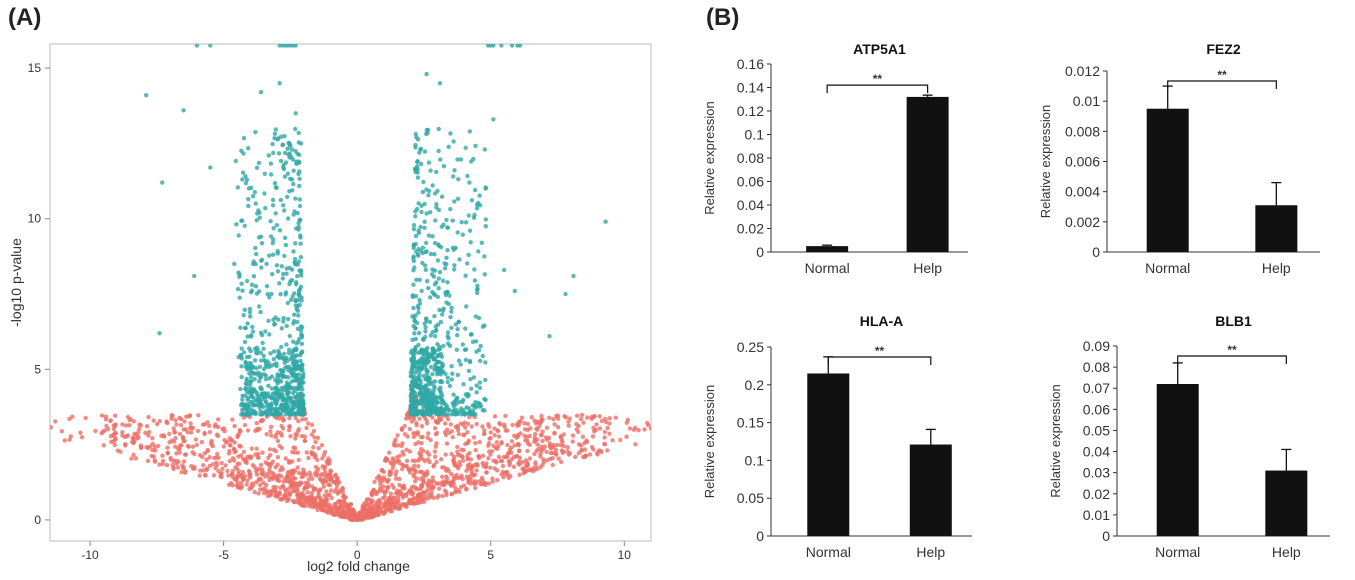 Image resolution: width=1355 pixels, height=580 pixels. What do you see at coordinates (1082, 222) in the screenshot?
I see `y-tick-label: 0.002` at bounding box center [1082, 222].